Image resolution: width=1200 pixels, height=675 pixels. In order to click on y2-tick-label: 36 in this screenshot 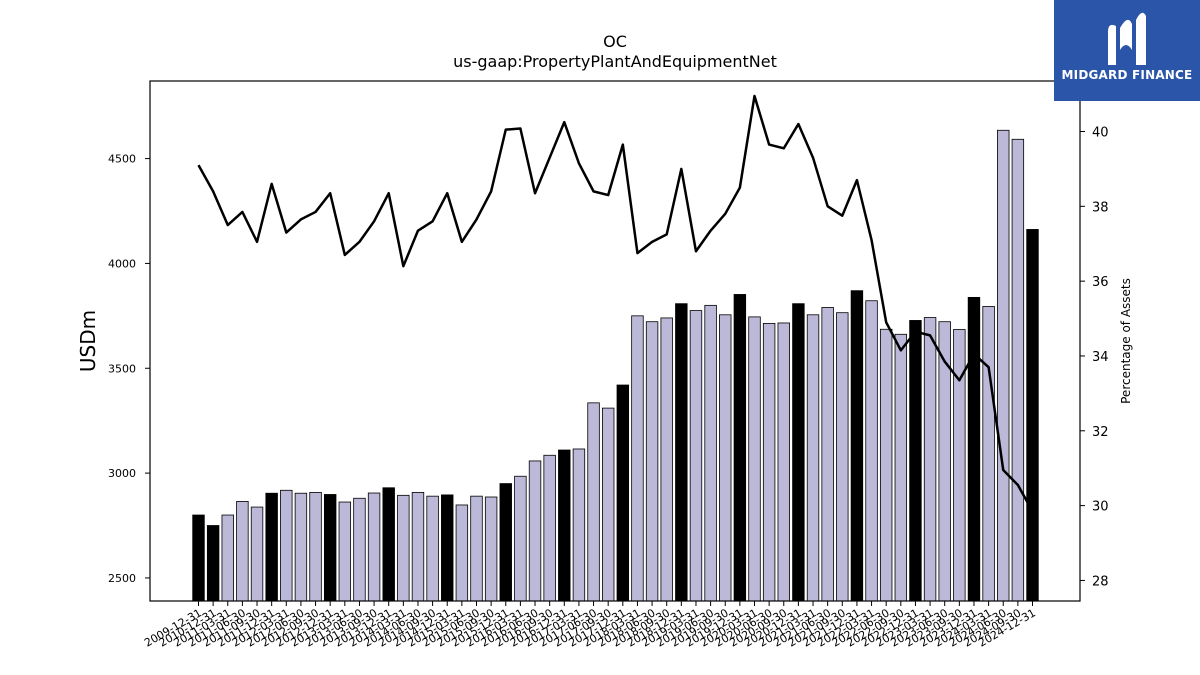, I will do `click(1100, 282)`.